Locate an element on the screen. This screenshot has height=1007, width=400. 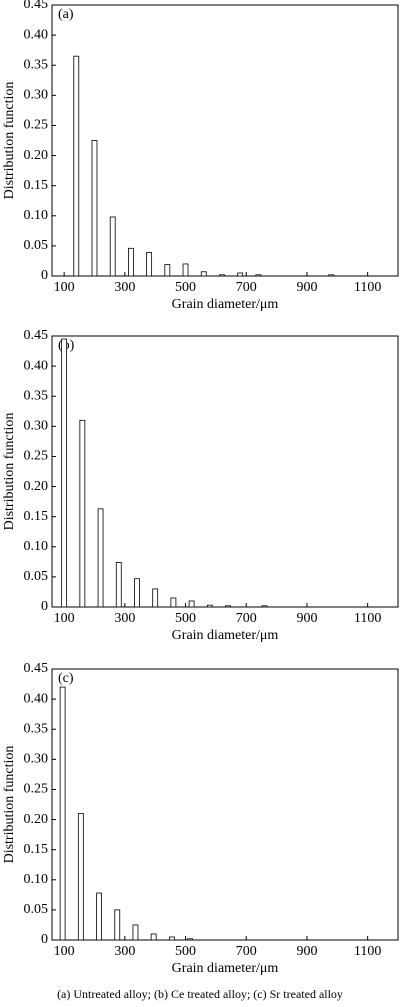
panel-label: (c) is located at coordinates (66, 678).